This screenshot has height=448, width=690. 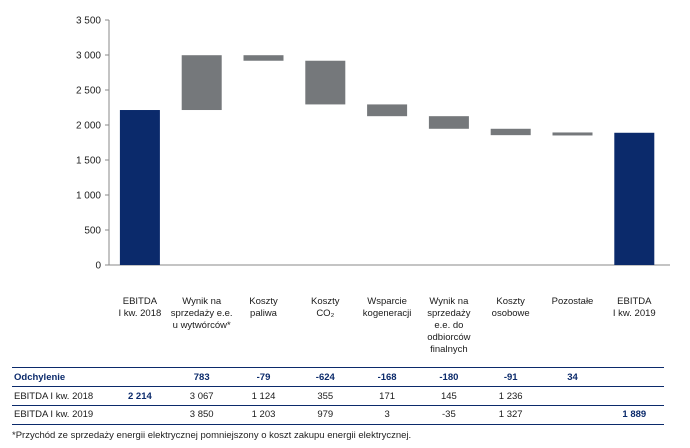 I want to click on table-cell: 1 327, so click(x=510, y=414).